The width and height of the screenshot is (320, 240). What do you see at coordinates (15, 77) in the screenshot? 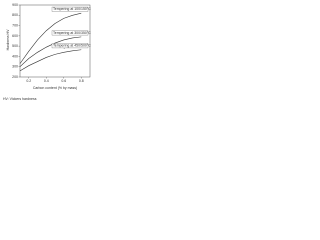
I see `y-tick-label: 200` at bounding box center [15, 77].